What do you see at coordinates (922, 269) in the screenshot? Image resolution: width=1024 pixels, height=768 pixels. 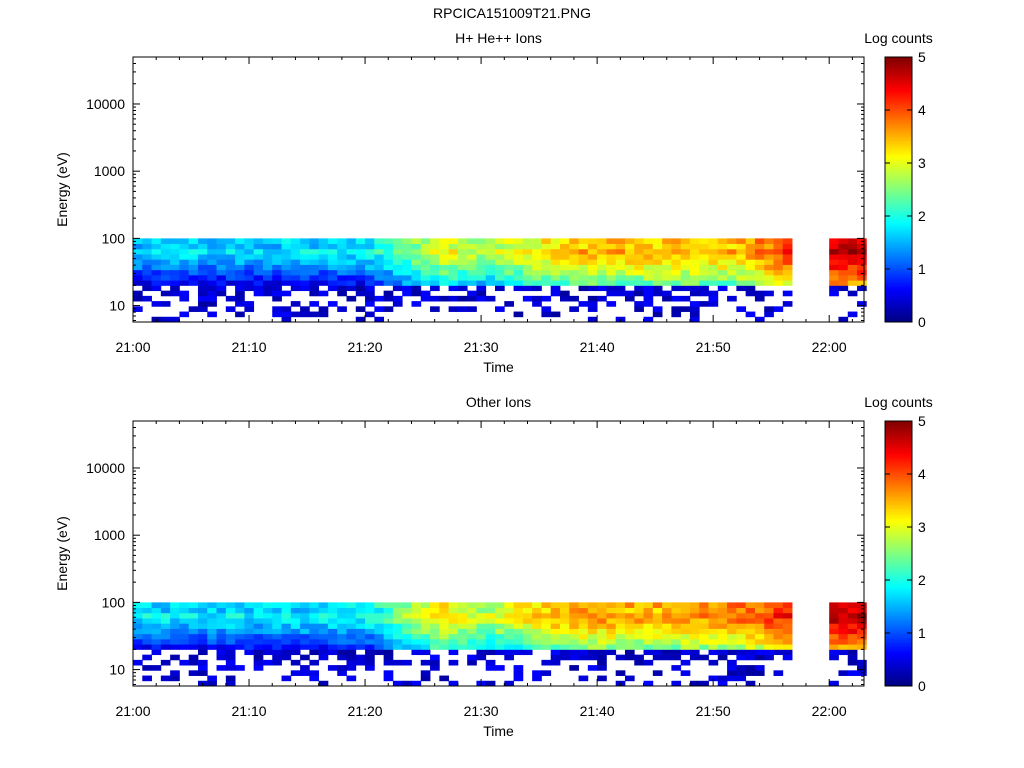 I see `colorbar-tick-label: 1` at bounding box center [922, 269].